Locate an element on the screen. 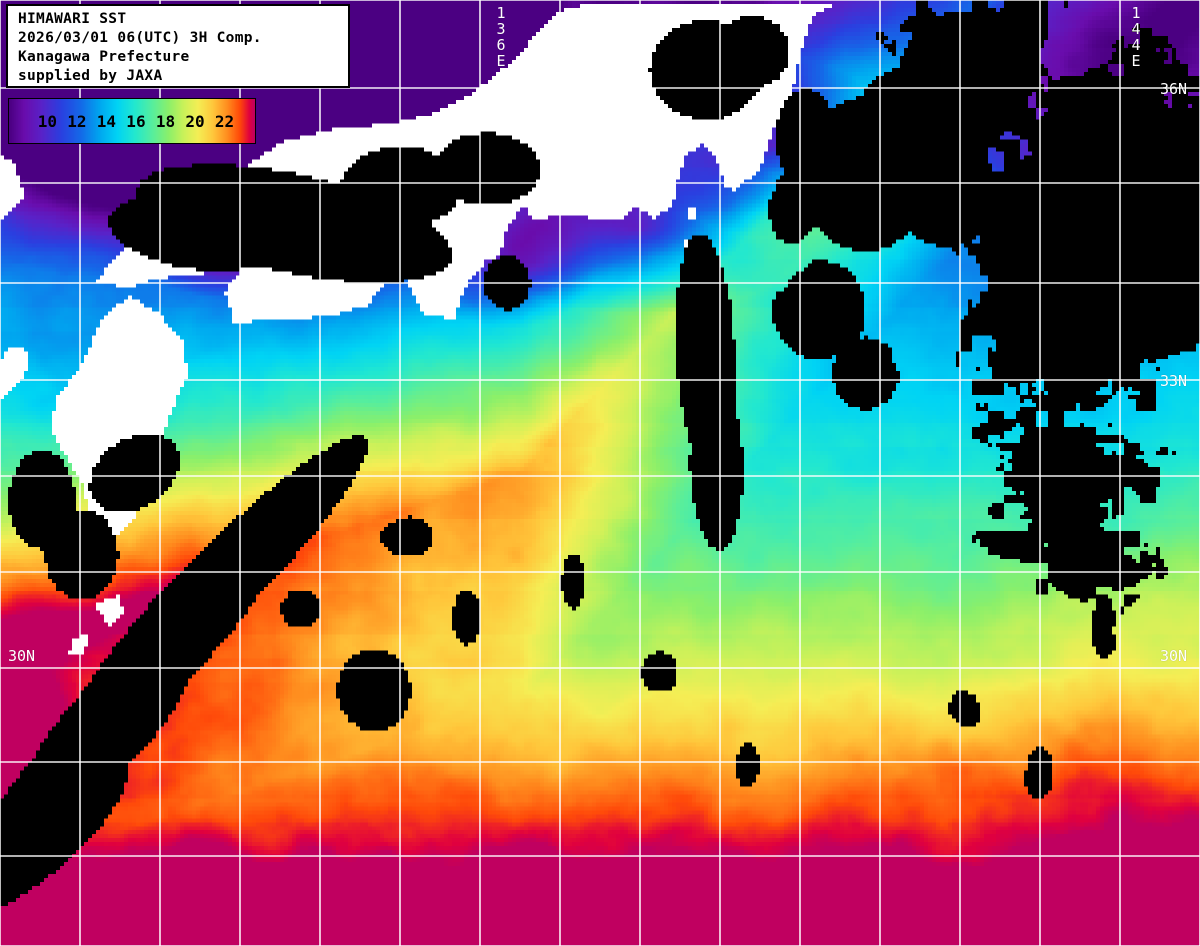 The width and height of the screenshot is (1200, 946). product-credit: supplied by JAXA is located at coordinates (90, 76).